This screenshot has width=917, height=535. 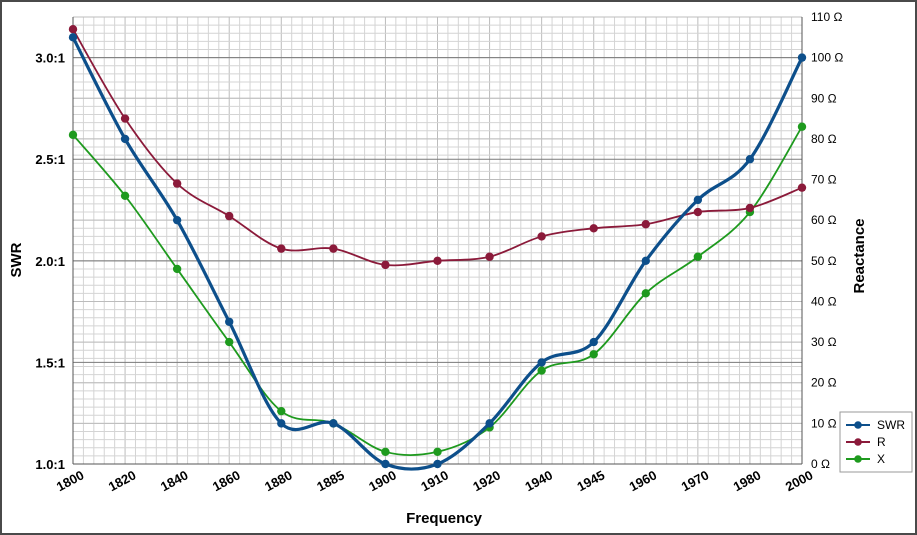 I want to click on x-tick-label: 1820, so click(x=122, y=480).